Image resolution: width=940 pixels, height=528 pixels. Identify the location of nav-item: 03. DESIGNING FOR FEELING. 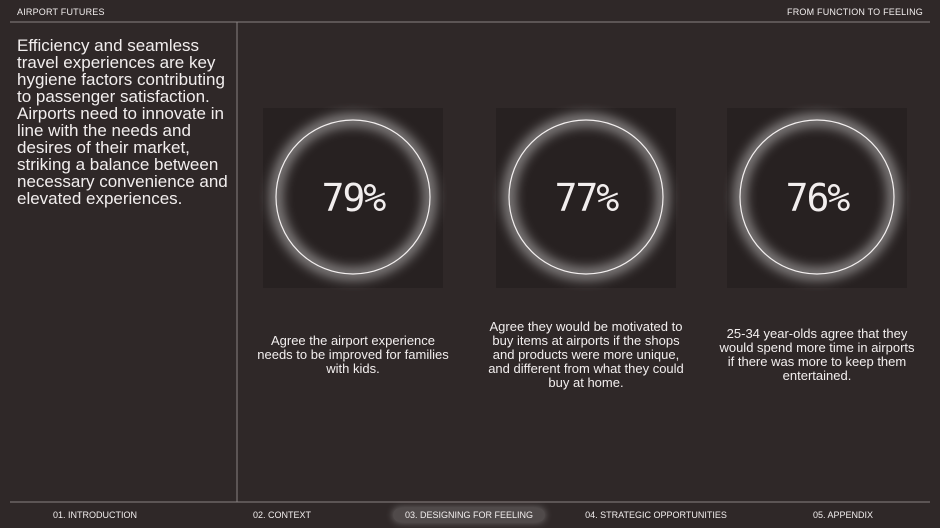
(469, 515).